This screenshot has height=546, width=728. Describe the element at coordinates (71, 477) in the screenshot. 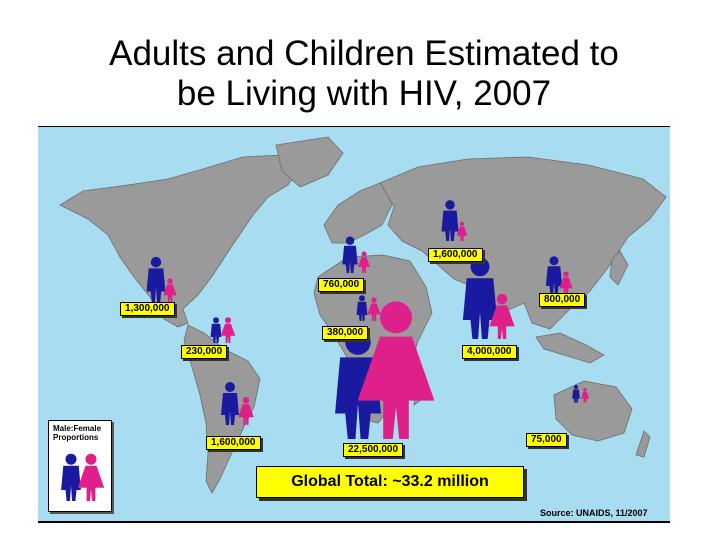

I see `legend-male-icon` at that location.